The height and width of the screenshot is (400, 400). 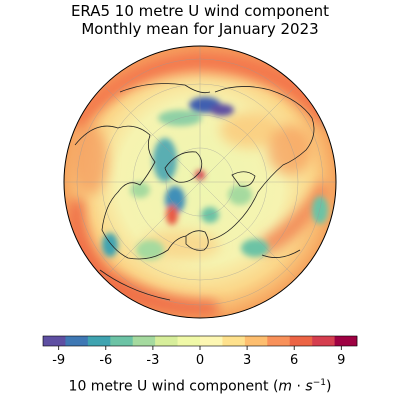 I want to click on colorbar-label-close: ), so click(x=329, y=386).